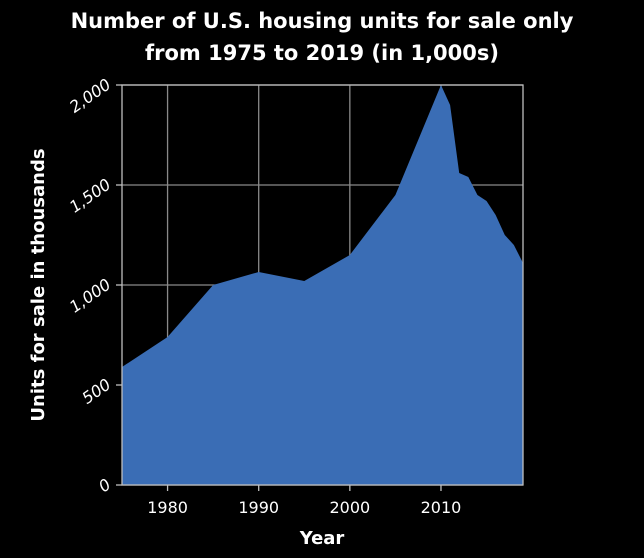  What do you see at coordinates (258, 507) in the screenshot?
I see `x-tick-label-1990: 1990` at bounding box center [258, 507].